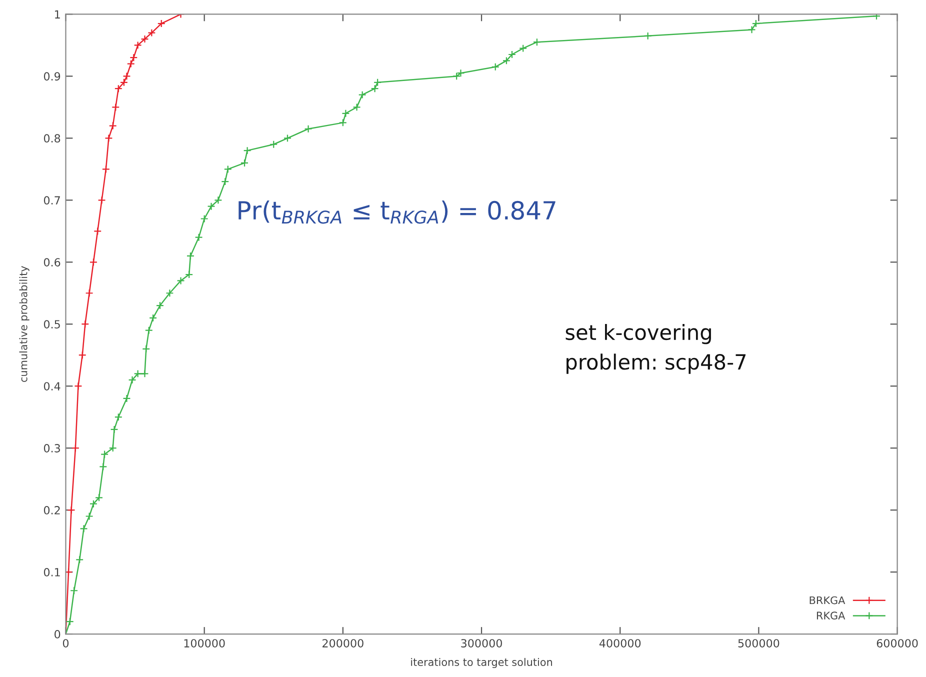  What do you see at coordinates (397, 212) in the screenshot?
I see `annotation: Pr(t$_{BRKGA}$ ≤ t$_{RKGA}$) = 0.847` at bounding box center [397, 212].